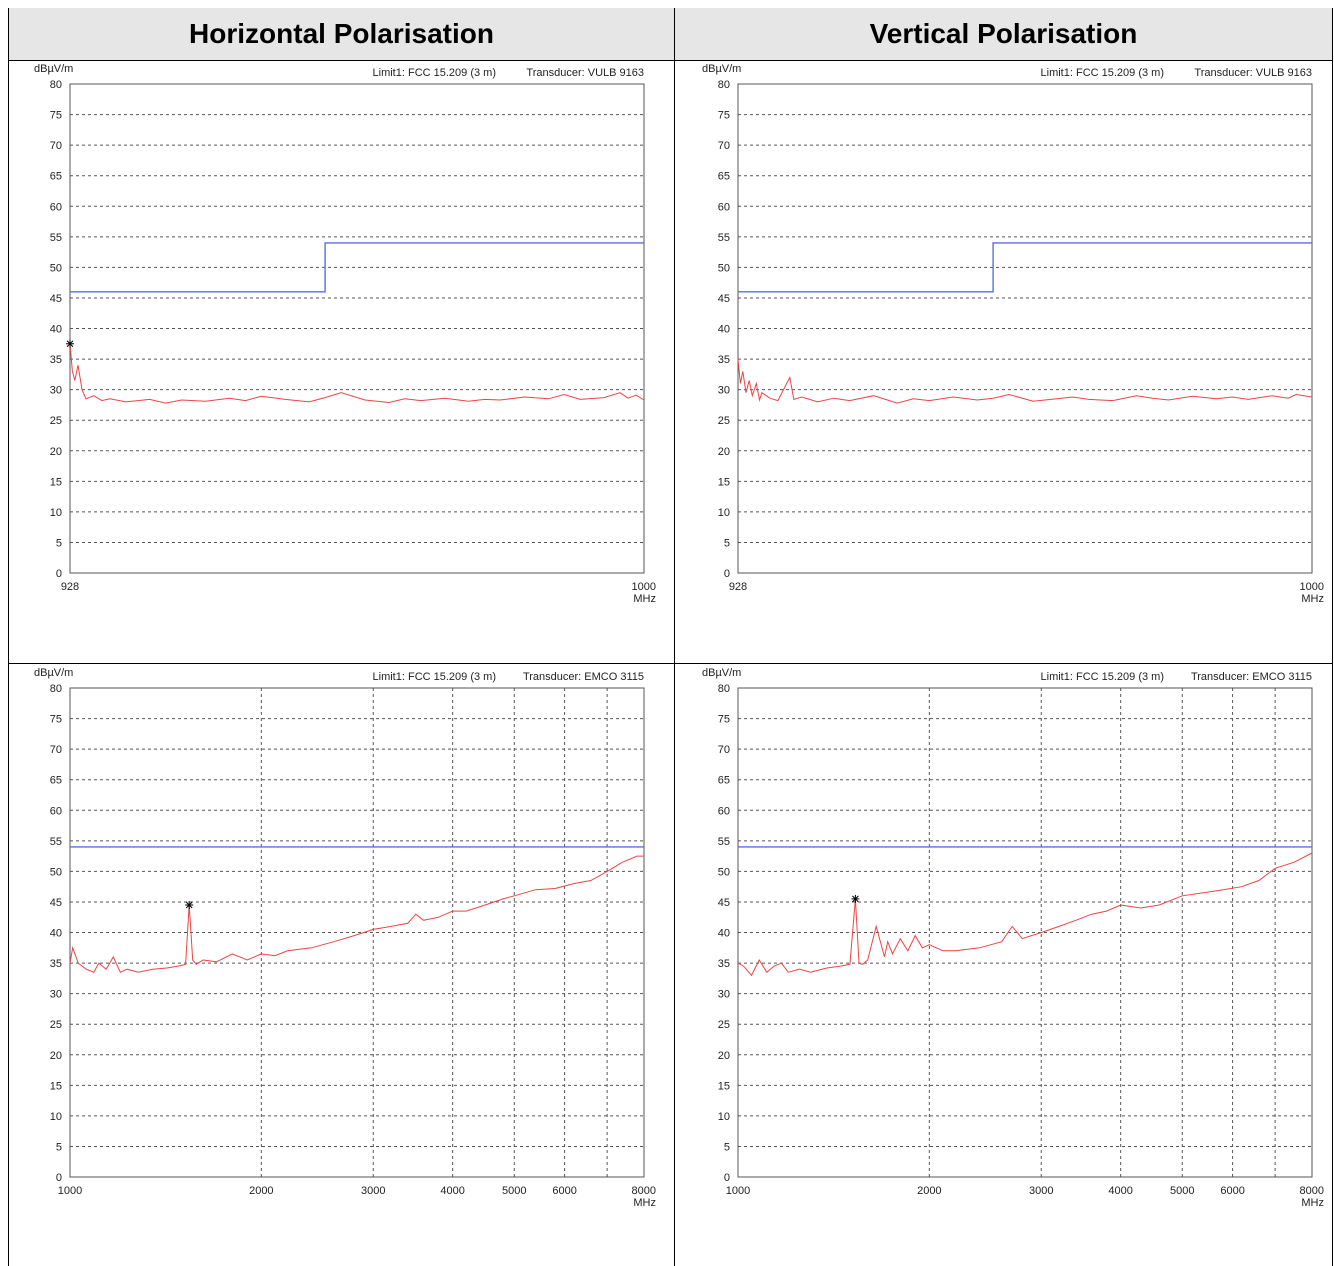 The height and width of the screenshot is (1266, 1334). What do you see at coordinates (341, 34) in the screenshot?
I see `header-horizontal: Horizontal Polarisation` at bounding box center [341, 34].